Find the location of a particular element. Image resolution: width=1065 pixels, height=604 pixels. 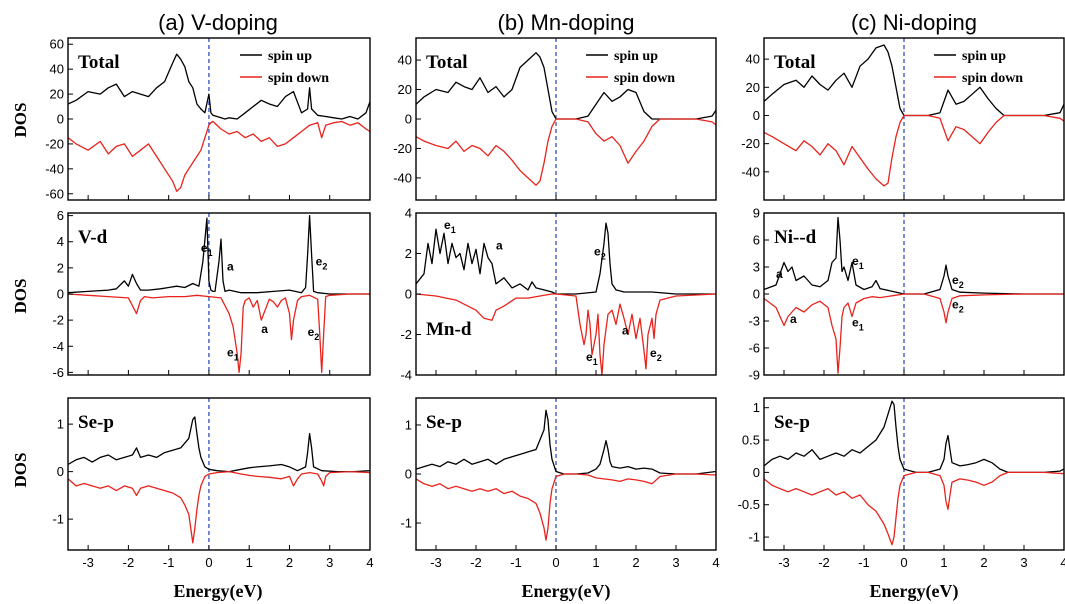

column-title-ni-doping: (c) Ni-doping is located at coordinates (914, 22).